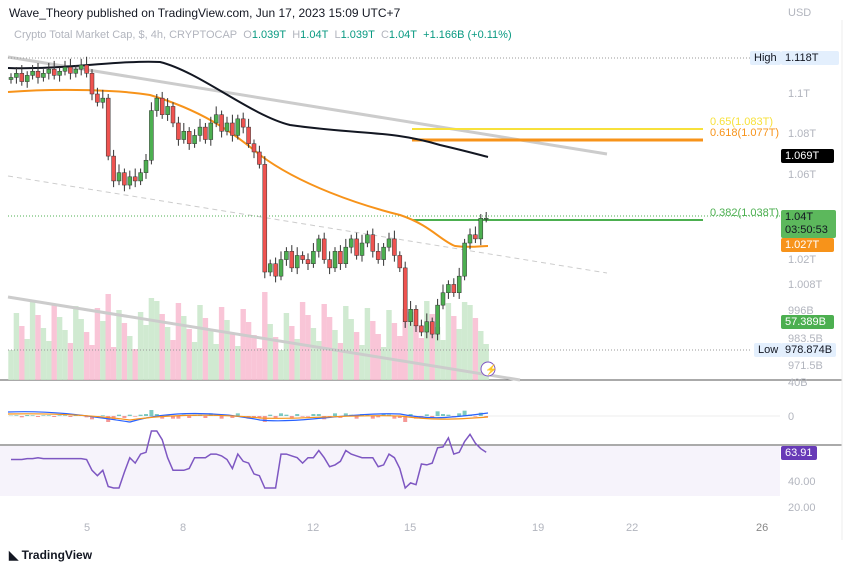 The image size is (850, 569). I want to click on trendline-upper, so click(307, 105).